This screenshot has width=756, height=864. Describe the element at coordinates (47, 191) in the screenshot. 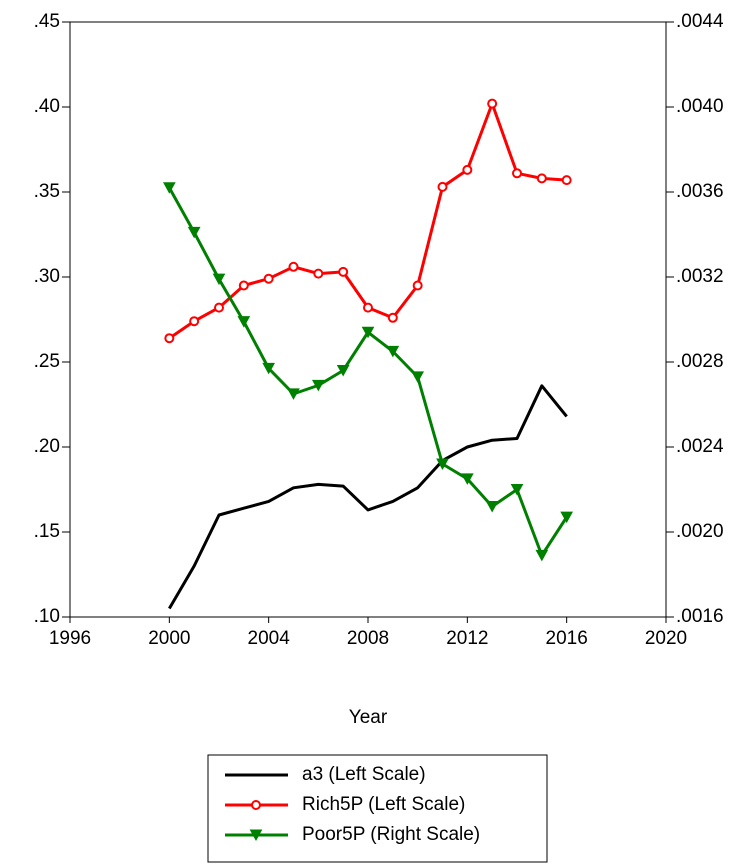

I see `y-tick-label: .35` at that location.